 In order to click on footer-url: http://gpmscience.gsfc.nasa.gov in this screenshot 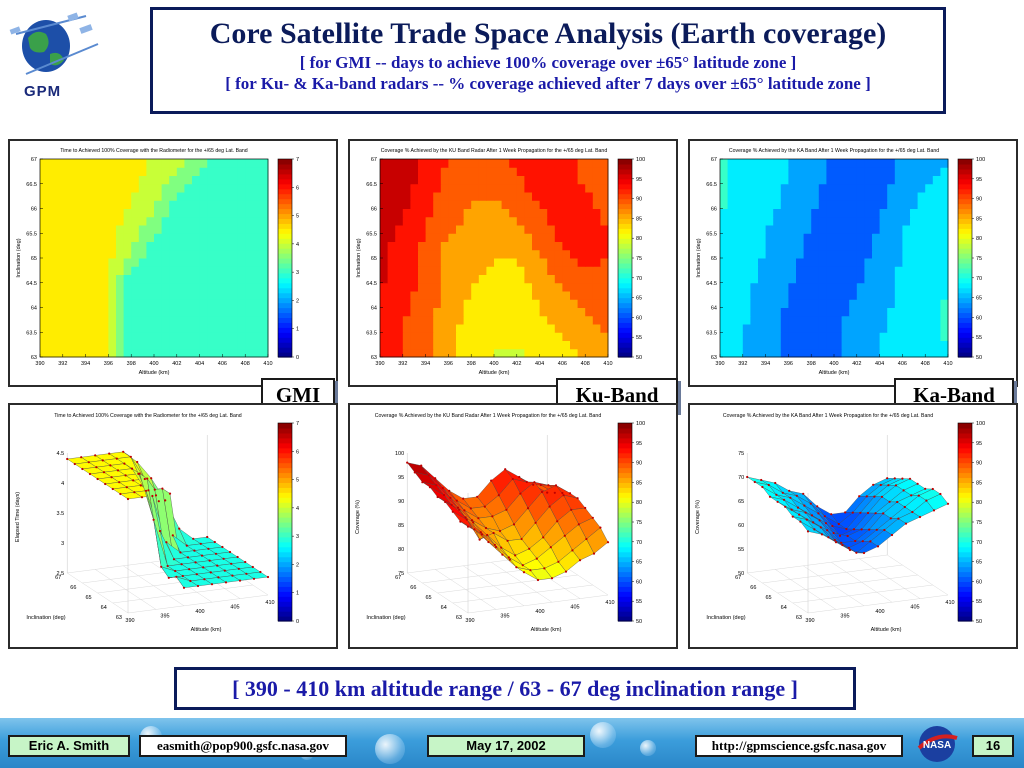, I will do `click(799, 746)`.